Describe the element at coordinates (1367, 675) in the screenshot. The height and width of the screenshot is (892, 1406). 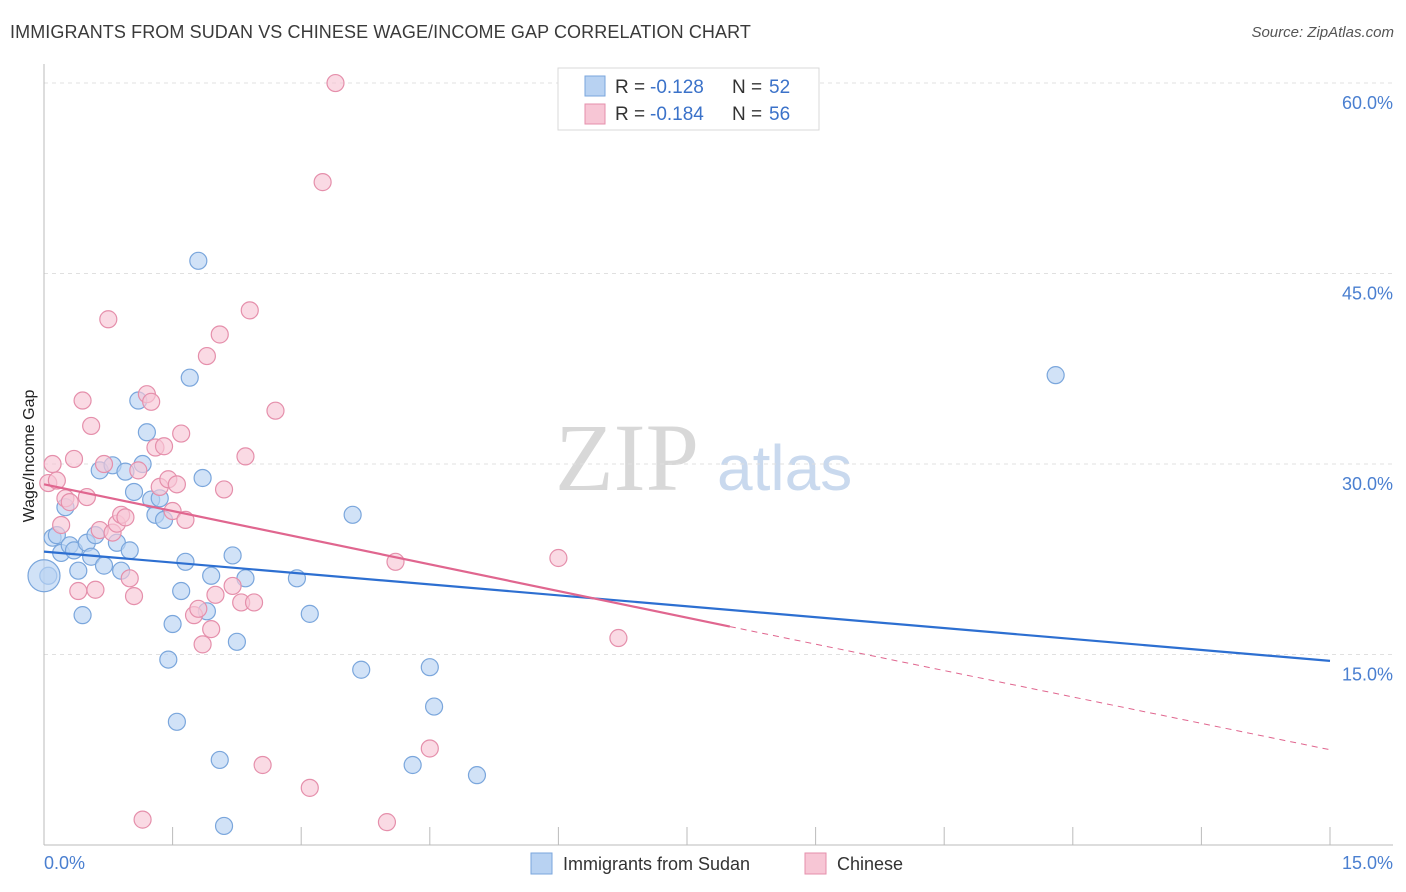
I see `y-tick-label: 15.0%` at that location.